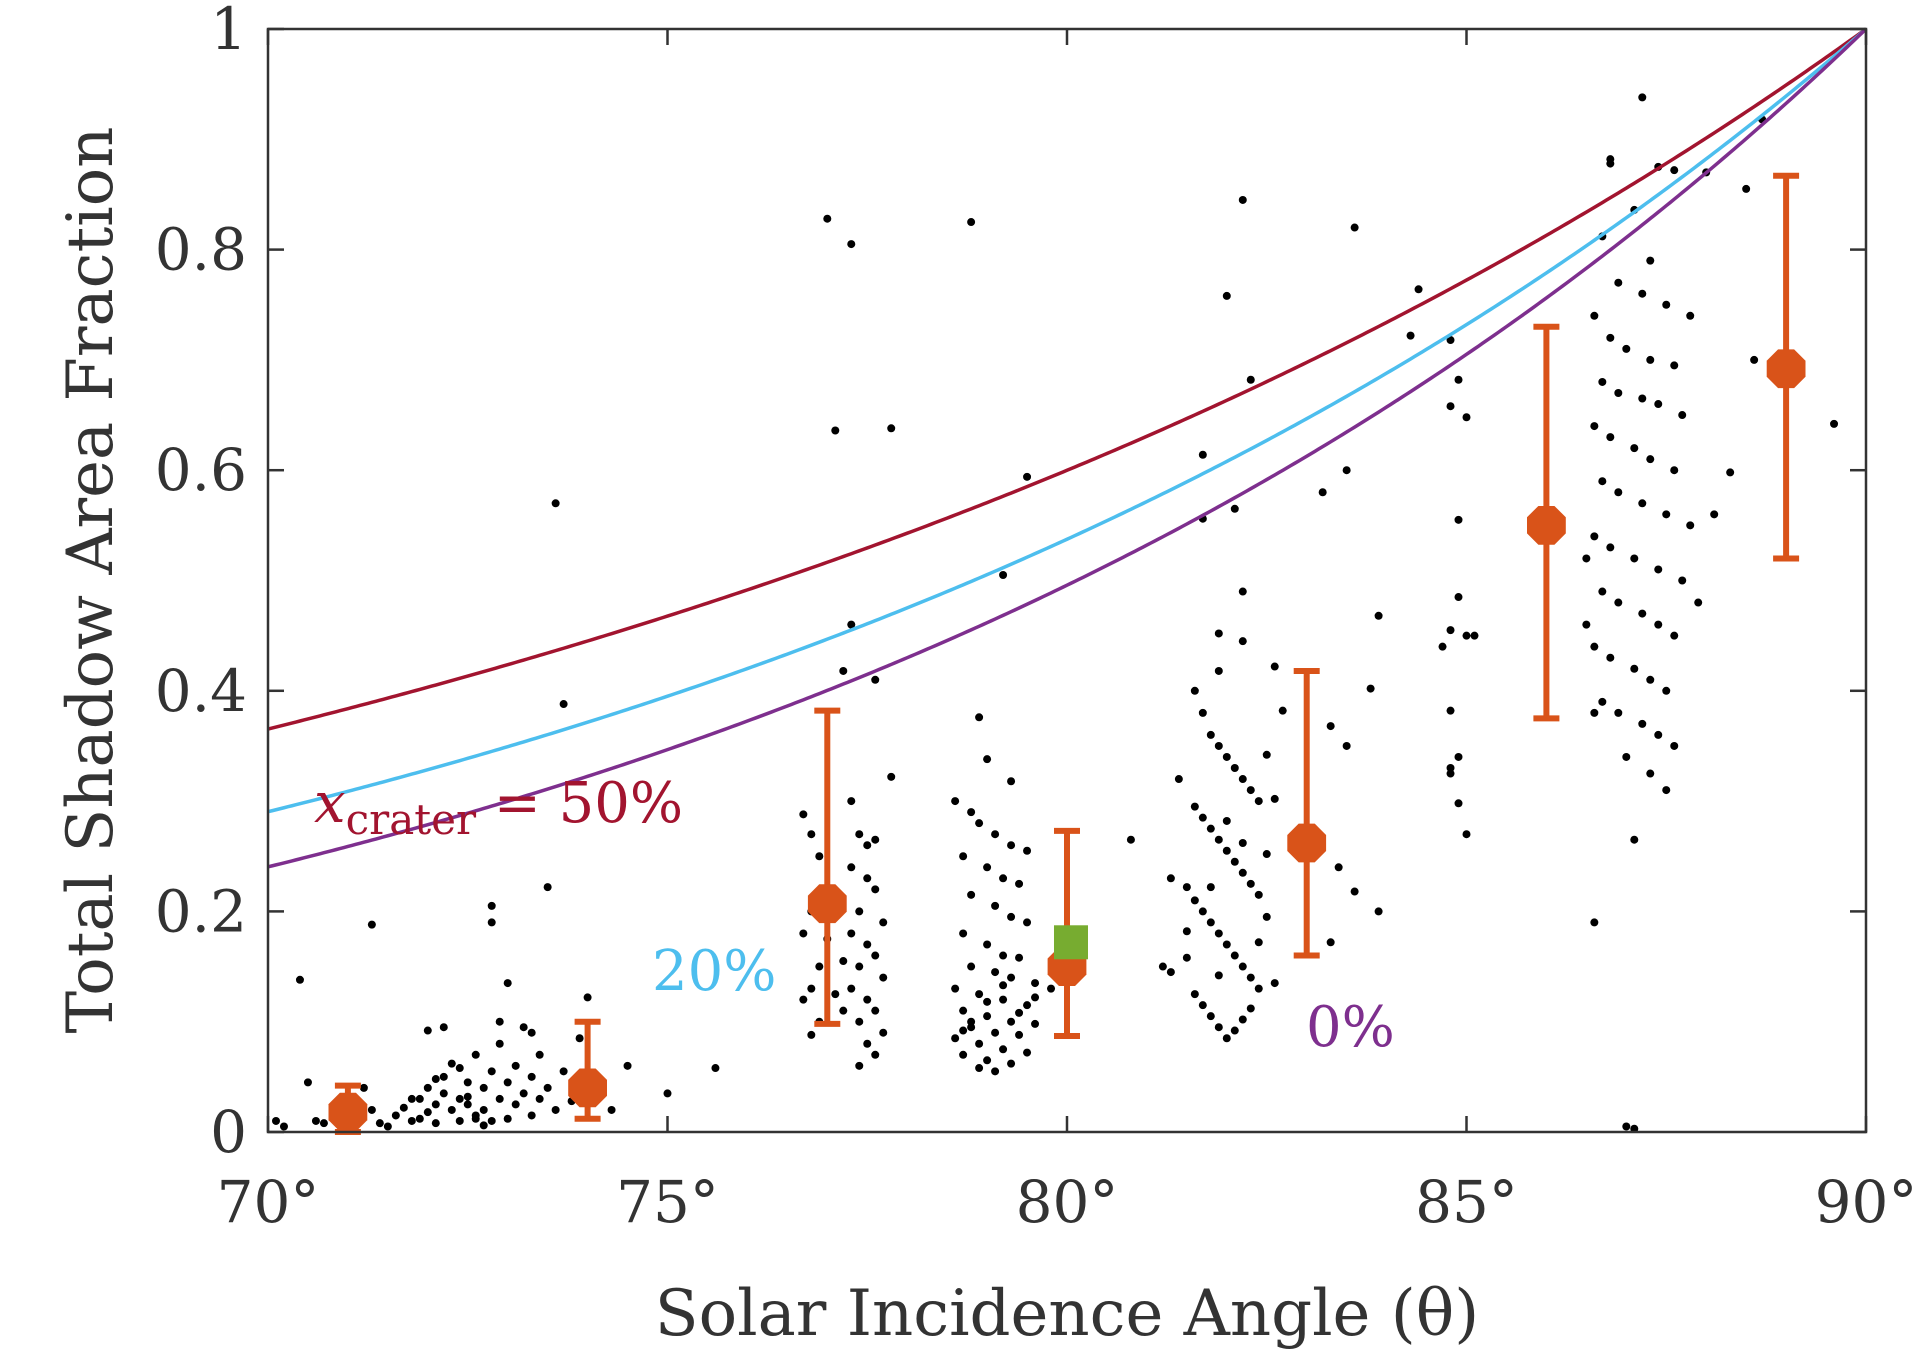 This screenshot has width=1926, height=1370. I want to click on y-tick-label: 1, so click(228, 31).